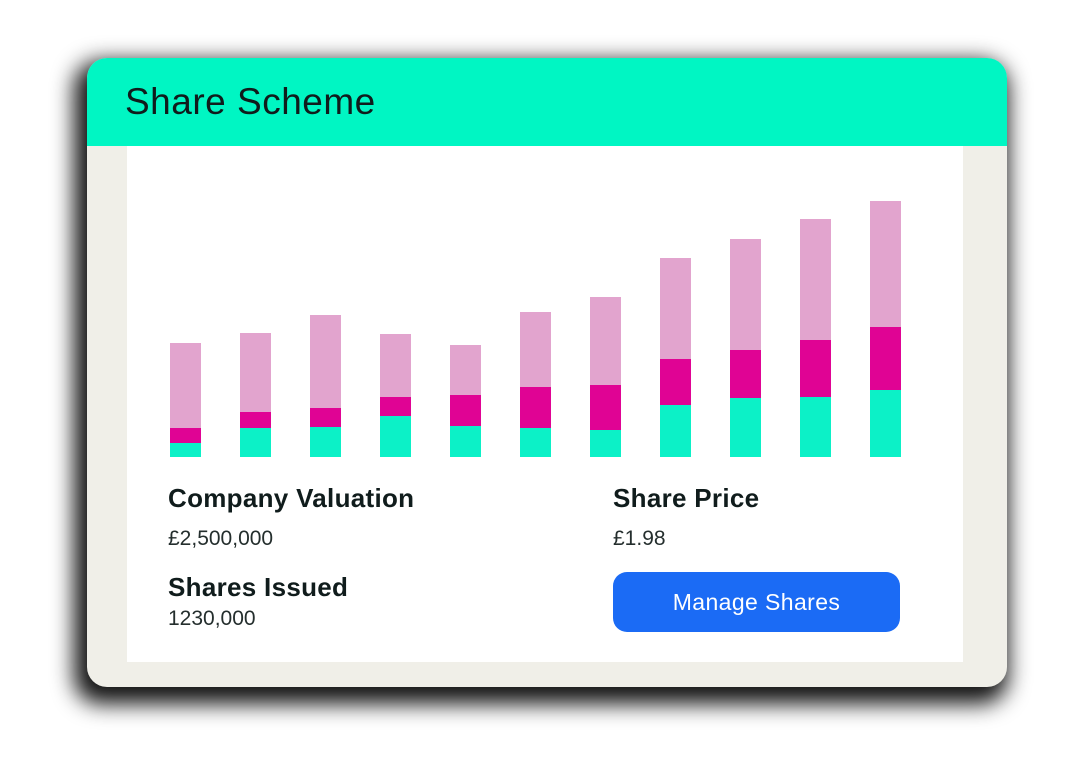 This screenshot has height=760, width=1080. What do you see at coordinates (221, 538) in the screenshot?
I see `company-valuation-value: £2,500,000` at bounding box center [221, 538].